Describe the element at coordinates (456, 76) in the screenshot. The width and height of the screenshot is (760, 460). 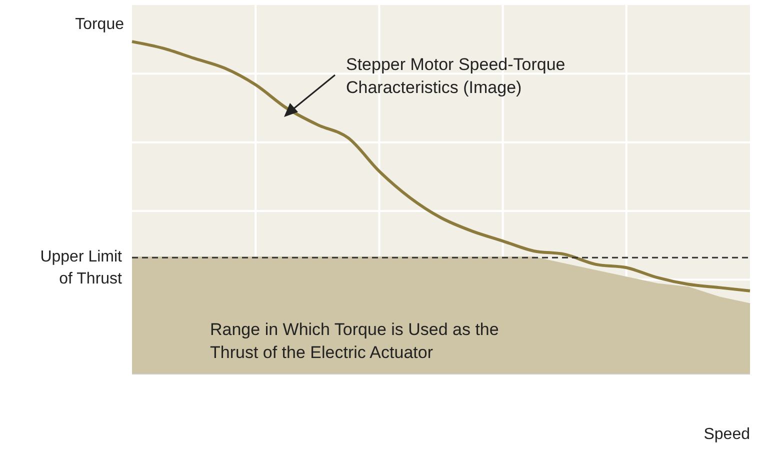
I see `annotation: Stepper Motor Speed-Torque Characteristics (Image)` at that location.